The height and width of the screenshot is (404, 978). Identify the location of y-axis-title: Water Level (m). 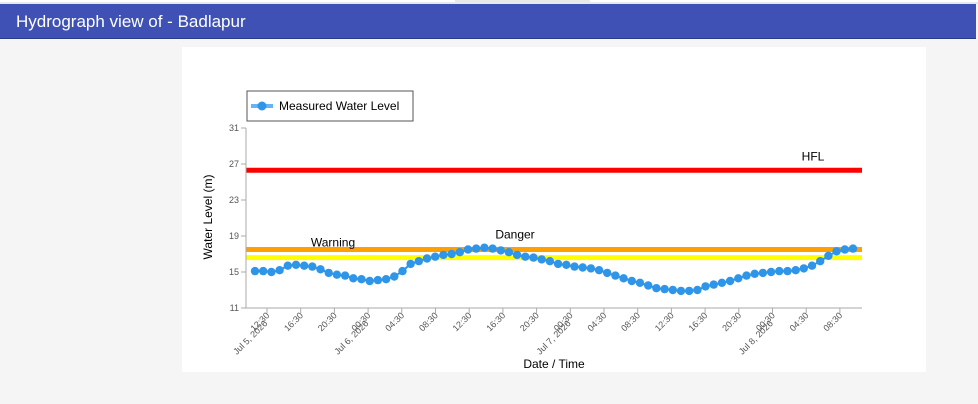
(208, 217).